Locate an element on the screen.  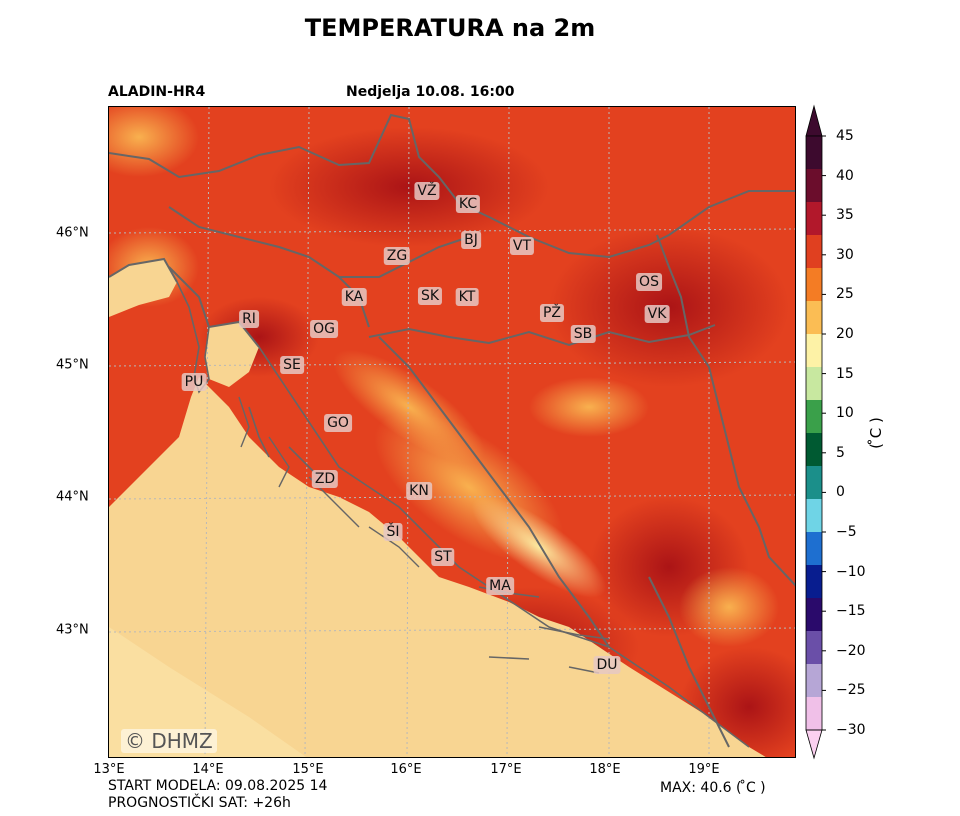
colorbar-tick-label: −15 is located at coordinates (851, 611).